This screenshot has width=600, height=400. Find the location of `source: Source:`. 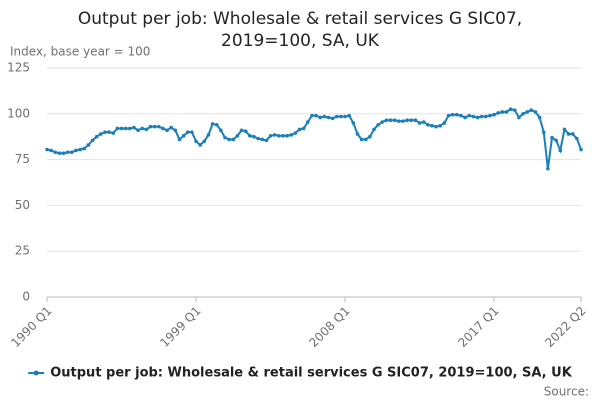

source: Source: is located at coordinates (566, 392).